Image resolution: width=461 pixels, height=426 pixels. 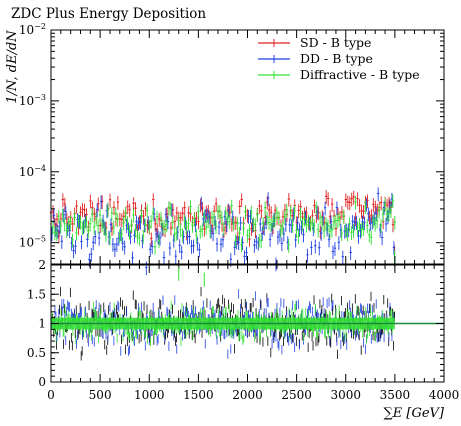 What do you see at coordinates (32, 171) in the screenshot?
I see `y-tick-label: 10⁻⁴` at bounding box center [32, 171].